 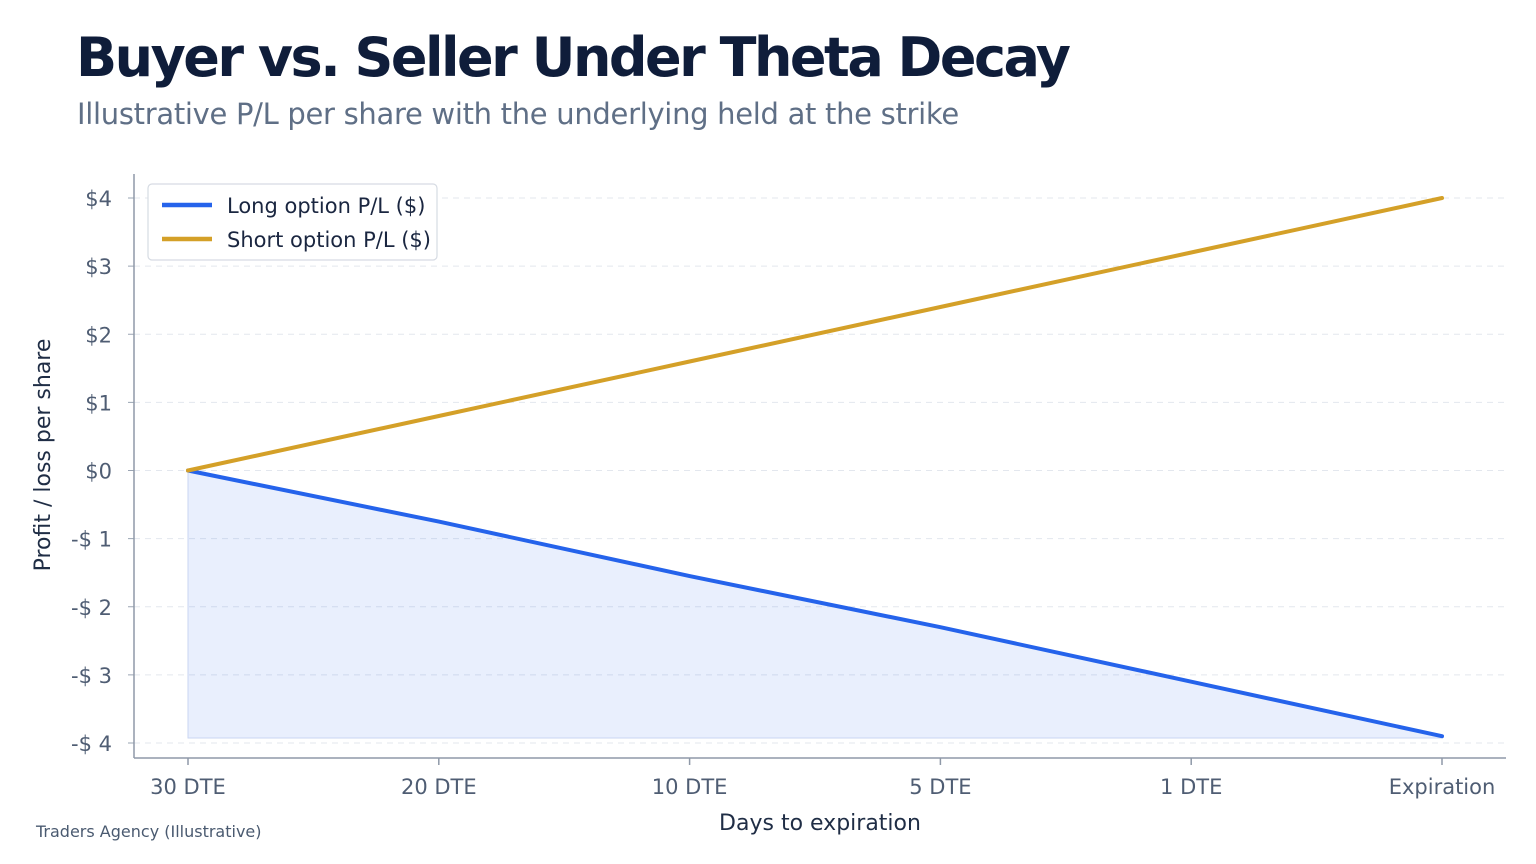 I want to click on legend-label: Long option P/L ($), so click(x=326, y=206).